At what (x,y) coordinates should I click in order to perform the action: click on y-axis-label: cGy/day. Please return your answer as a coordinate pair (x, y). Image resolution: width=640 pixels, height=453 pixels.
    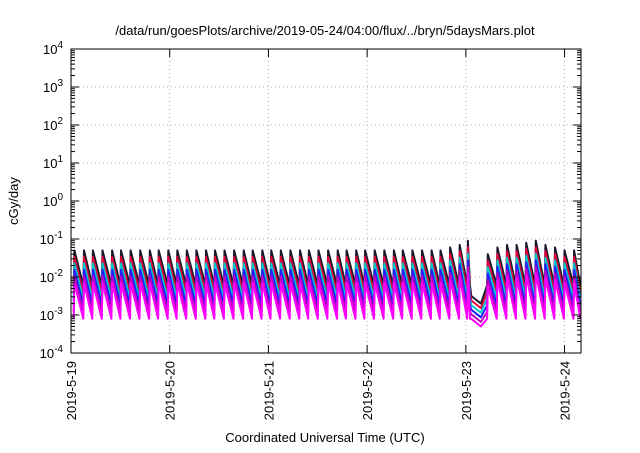
    Looking at the image, I should click on (13, 201).